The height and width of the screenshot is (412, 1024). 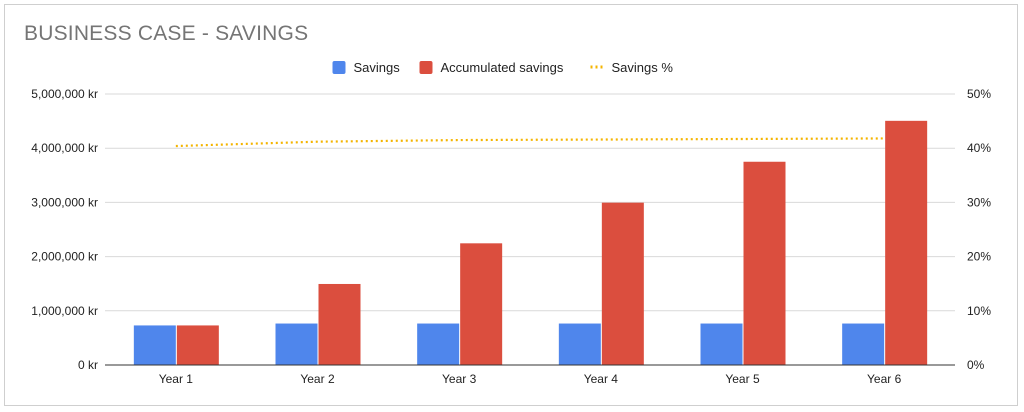 What do you see at coordinates (884, 379) in the screenshot?
I see `x-tick-label: Year 6` at bounding box center [884, 379].